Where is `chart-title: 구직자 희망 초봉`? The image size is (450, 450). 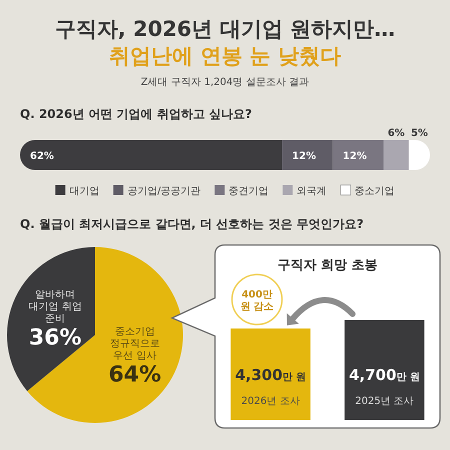 chart-title: 구직자 희망 초봉 is located at coordinates (327, 265).